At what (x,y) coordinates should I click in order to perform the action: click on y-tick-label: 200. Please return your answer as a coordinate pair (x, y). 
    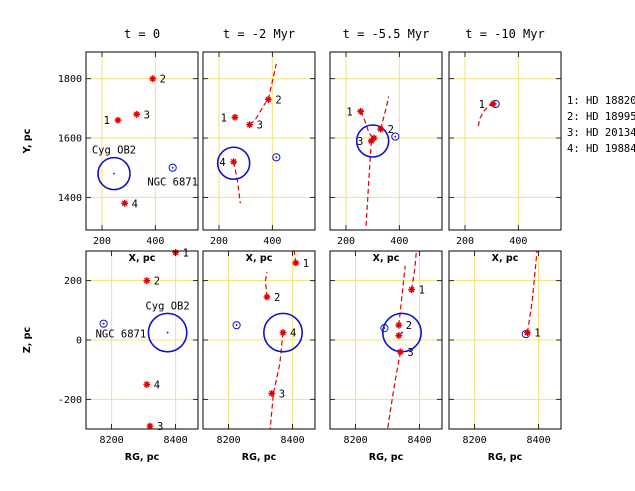
    Looking at the image, I should click on (73, 281).